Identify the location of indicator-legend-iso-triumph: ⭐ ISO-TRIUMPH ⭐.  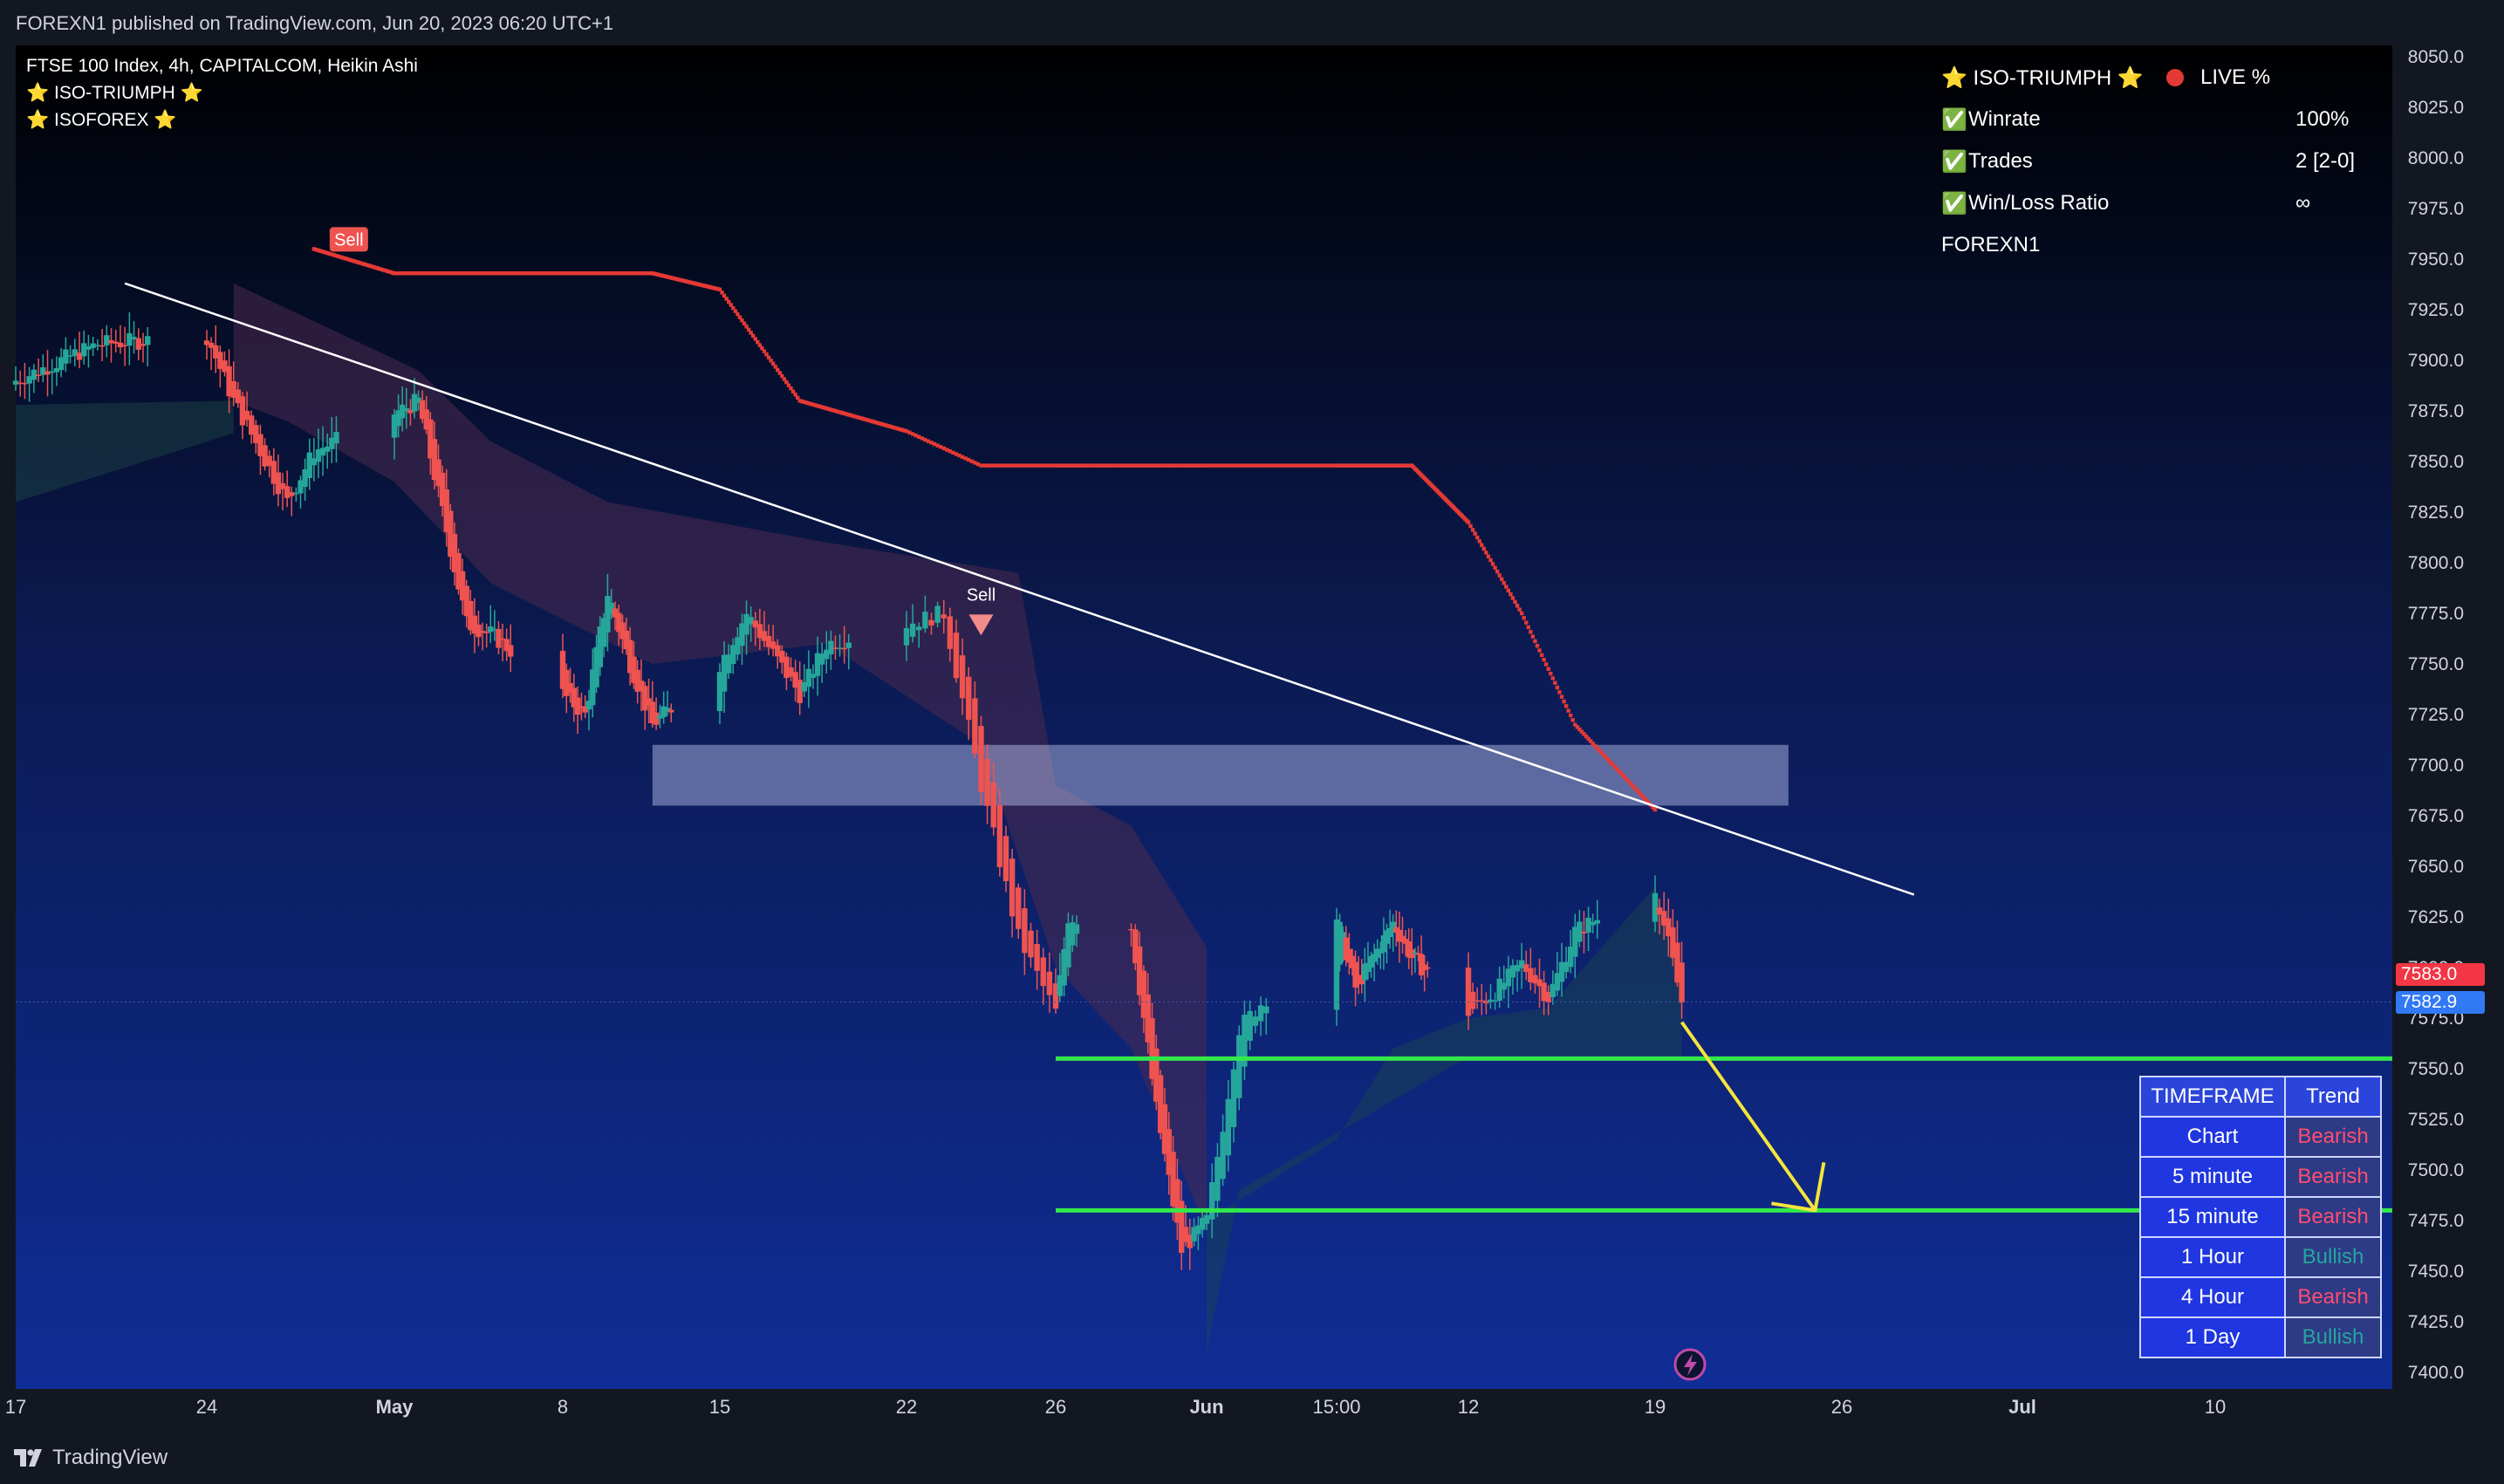
(114, 93).